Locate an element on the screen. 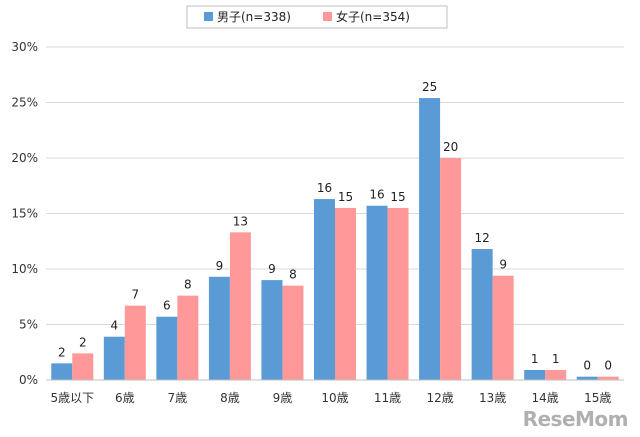 This screenshot has width=640, height=437. x-tick-label: 13歳 is located at coordinates (492, 398).